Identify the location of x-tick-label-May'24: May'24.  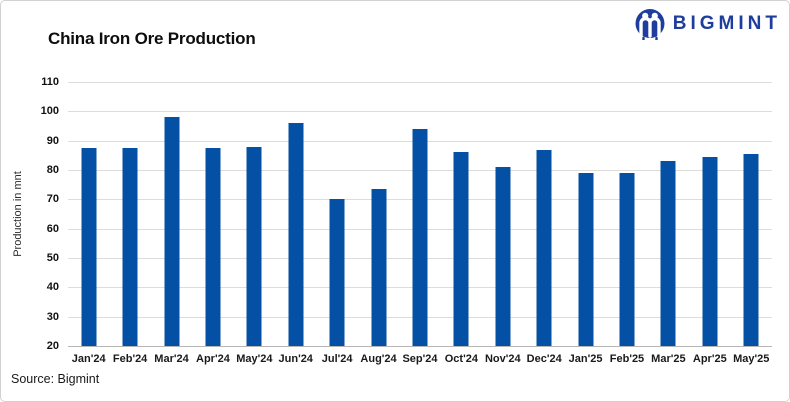
(254, 359).